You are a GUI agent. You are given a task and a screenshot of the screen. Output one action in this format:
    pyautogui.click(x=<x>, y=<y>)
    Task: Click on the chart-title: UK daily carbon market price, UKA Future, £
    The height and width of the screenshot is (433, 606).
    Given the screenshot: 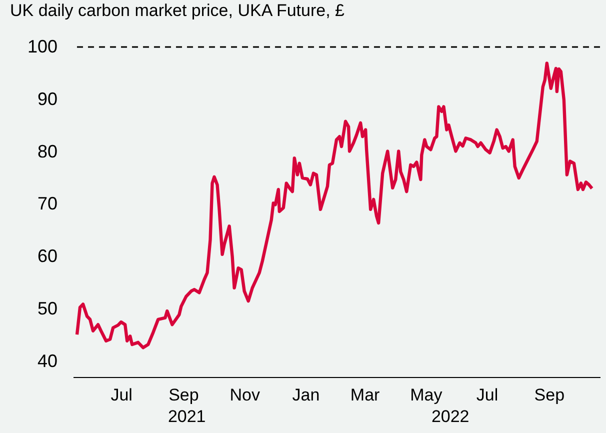 What is the action you would take?
    pyautogui.click(x=178, y=10)
    